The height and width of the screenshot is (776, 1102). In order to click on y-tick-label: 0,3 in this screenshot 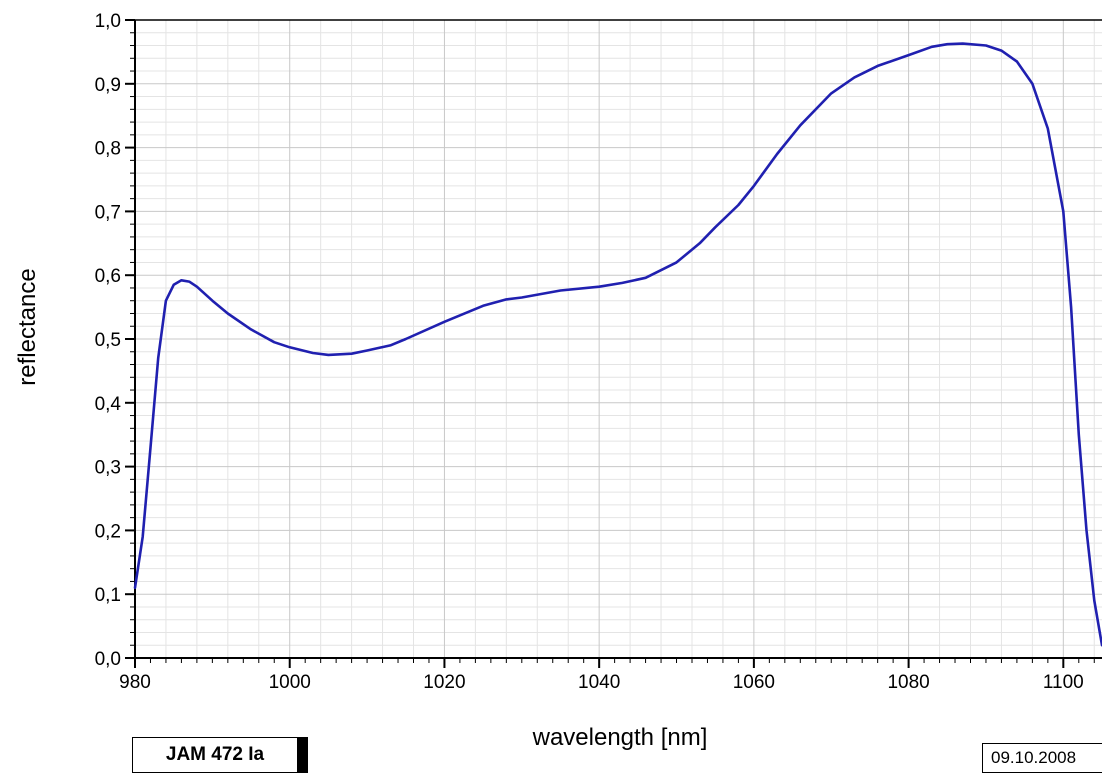, I will do `click(108, 468)`.